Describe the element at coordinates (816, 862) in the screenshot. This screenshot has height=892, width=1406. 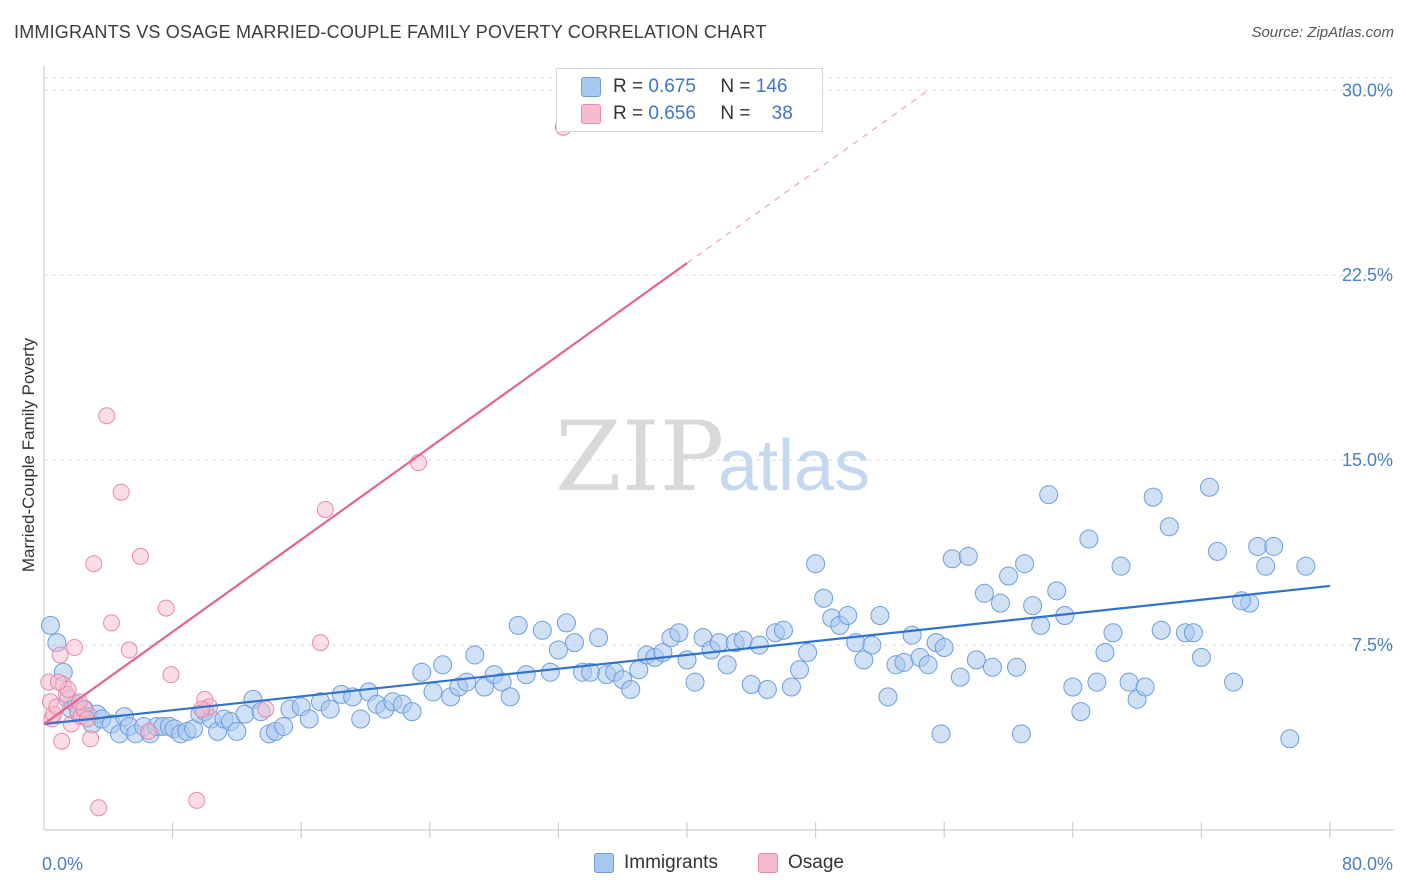
I see `bottom-legend-label: Osage` at that location.